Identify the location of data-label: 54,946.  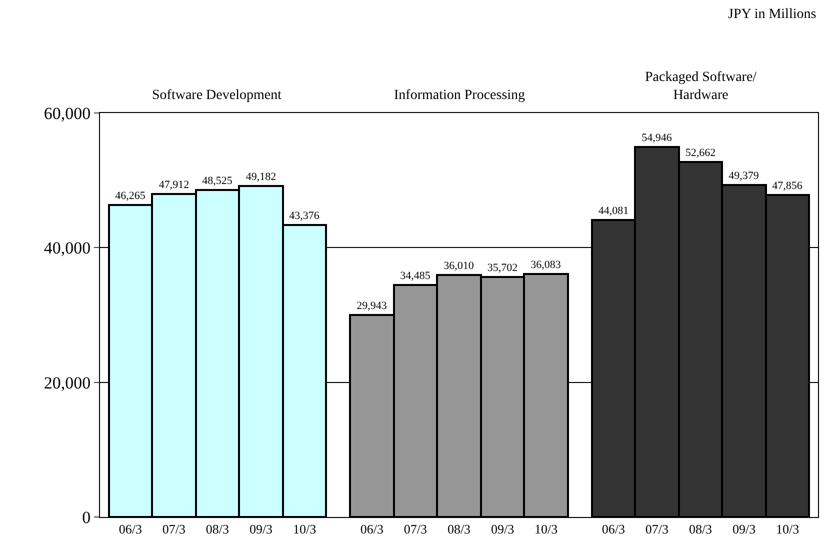
(657, 138).